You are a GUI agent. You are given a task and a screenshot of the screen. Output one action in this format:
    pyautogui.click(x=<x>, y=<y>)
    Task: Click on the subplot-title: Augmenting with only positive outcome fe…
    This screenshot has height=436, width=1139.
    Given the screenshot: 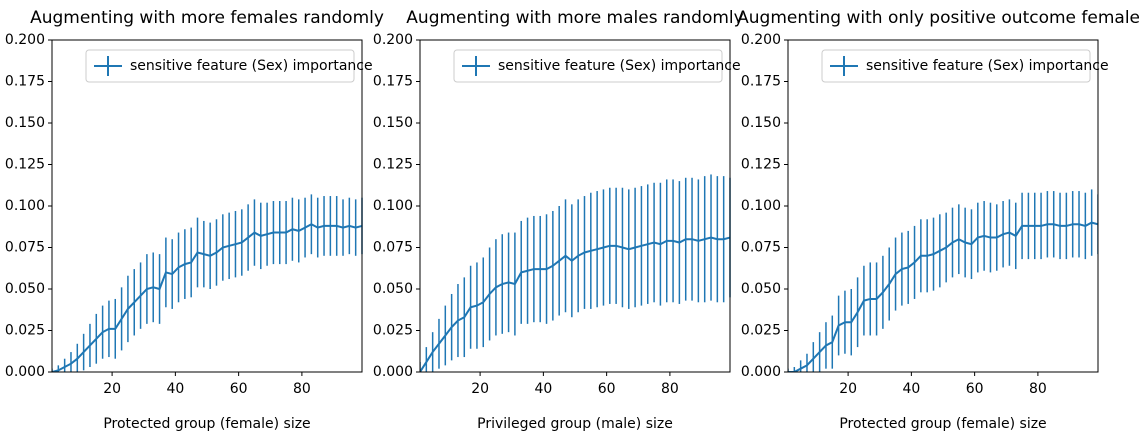 What is the action you would take?
    pyautogui.click(x=938, y=18)
    